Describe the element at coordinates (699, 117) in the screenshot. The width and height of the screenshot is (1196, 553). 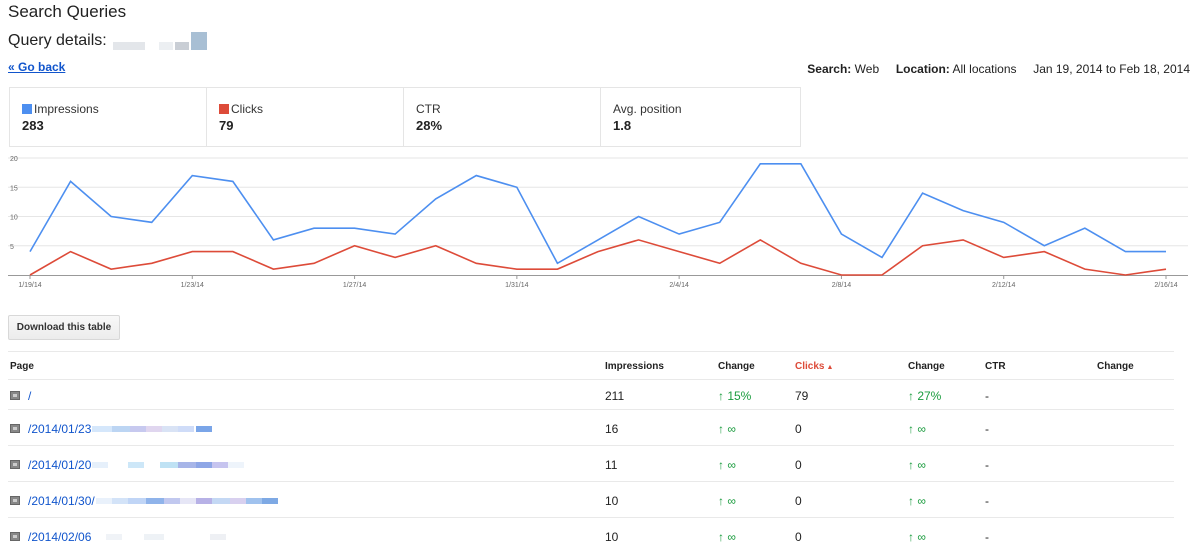
I see `metric-avg-position: Avg. position 1.8` at that location.